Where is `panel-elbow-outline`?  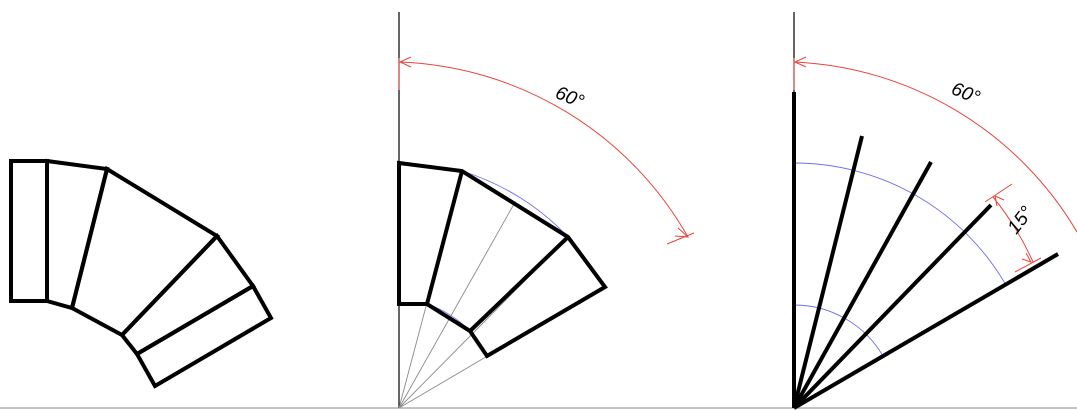
panel-elbow-outline is located at coordinates (141, 273).